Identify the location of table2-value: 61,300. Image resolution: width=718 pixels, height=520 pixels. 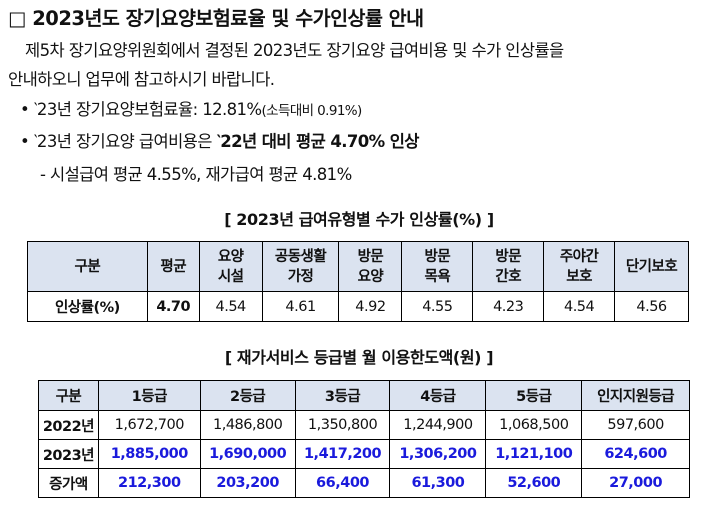
(438, 483).